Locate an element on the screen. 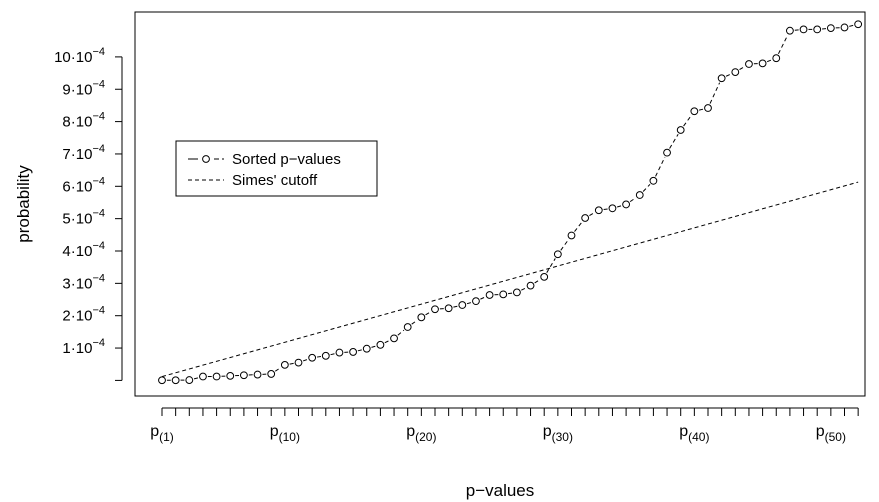 This screenshot has width=879, height=502. x-tick-label: p(50) is located at coordinates (831, 433).